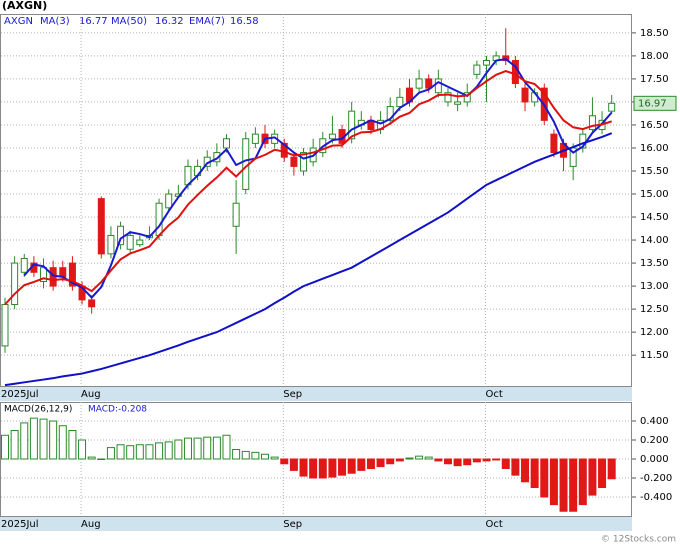 The width and height of the screenshot is (680, 546). I want to click on y-tick-label: 15.00, so click(654, 194).